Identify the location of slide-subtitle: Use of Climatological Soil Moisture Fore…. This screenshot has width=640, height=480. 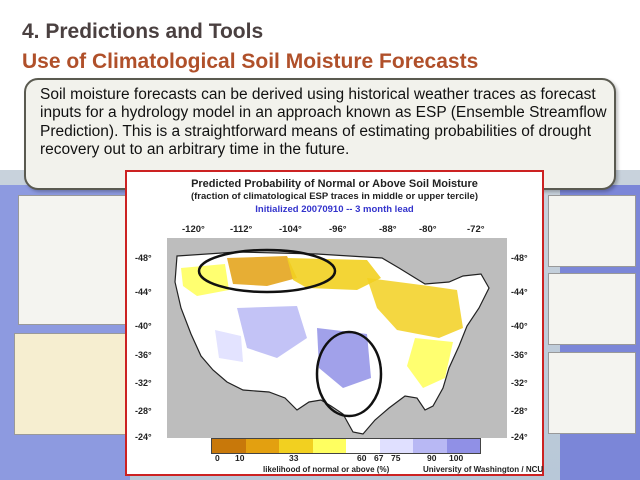
(250, 61).